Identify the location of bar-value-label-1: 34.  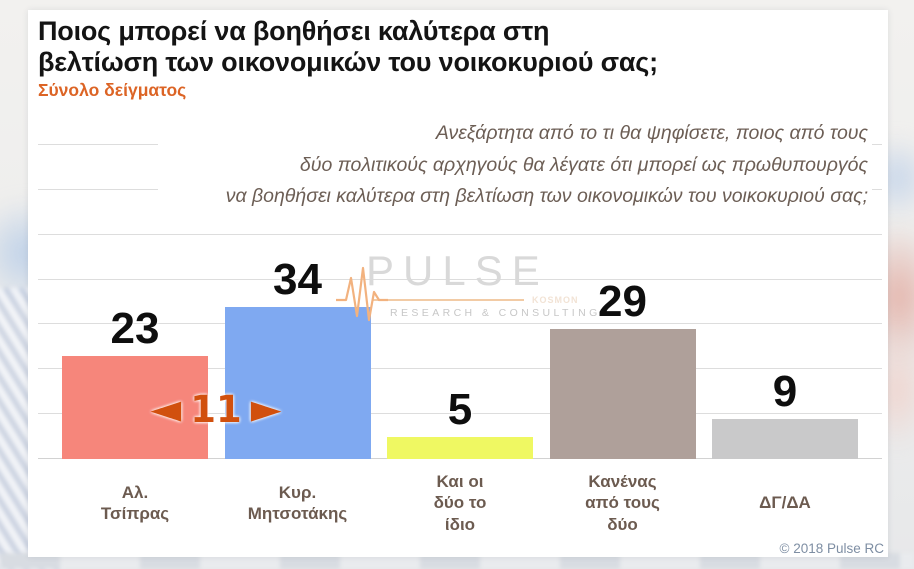
(297, 279).